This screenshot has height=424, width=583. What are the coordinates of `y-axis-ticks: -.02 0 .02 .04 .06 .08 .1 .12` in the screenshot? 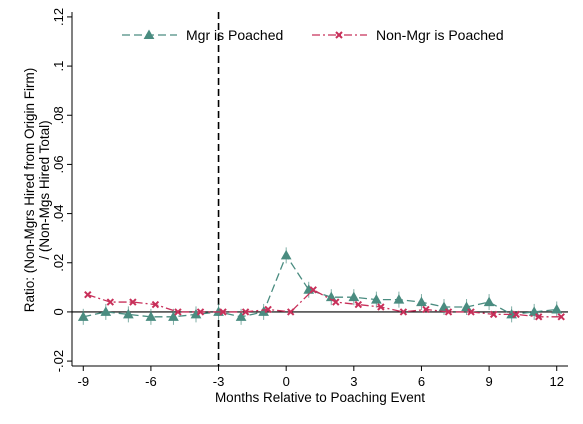 It's located at (61, 190).